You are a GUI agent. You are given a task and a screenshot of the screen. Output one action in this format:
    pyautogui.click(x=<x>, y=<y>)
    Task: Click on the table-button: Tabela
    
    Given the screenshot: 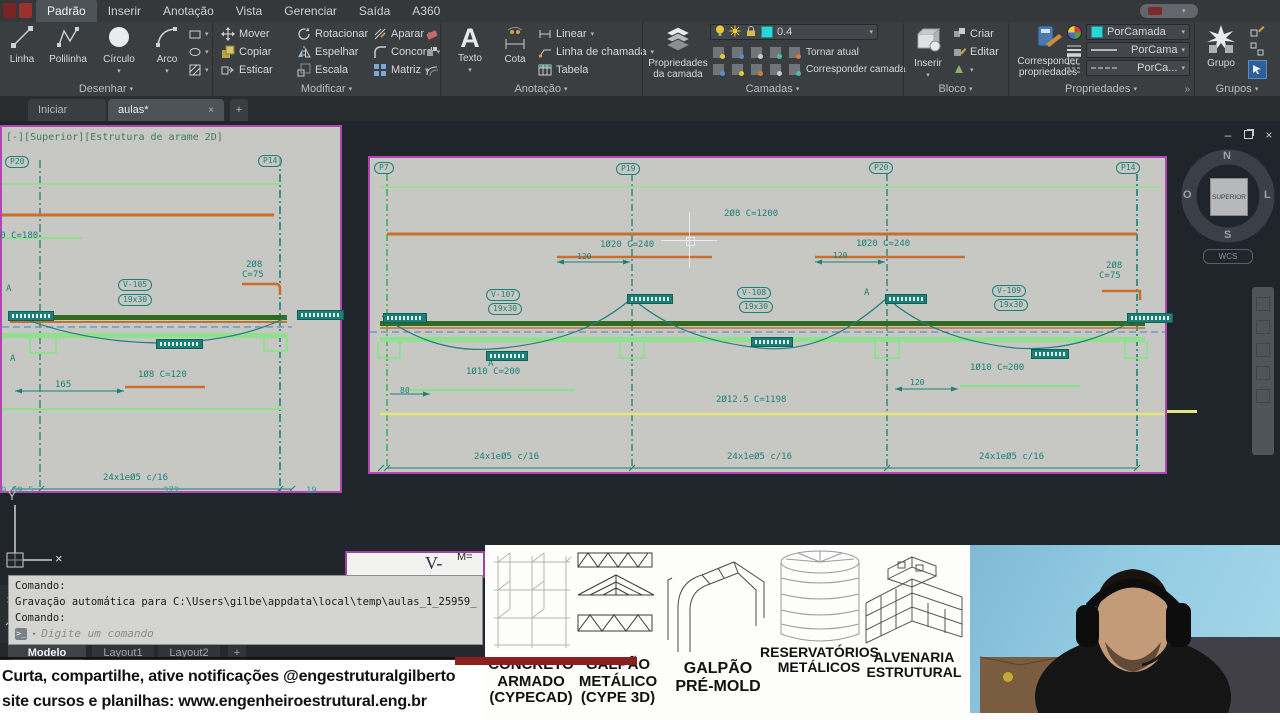 What is the action you would take?
    pyautogui.click(x=563, y=69)
    